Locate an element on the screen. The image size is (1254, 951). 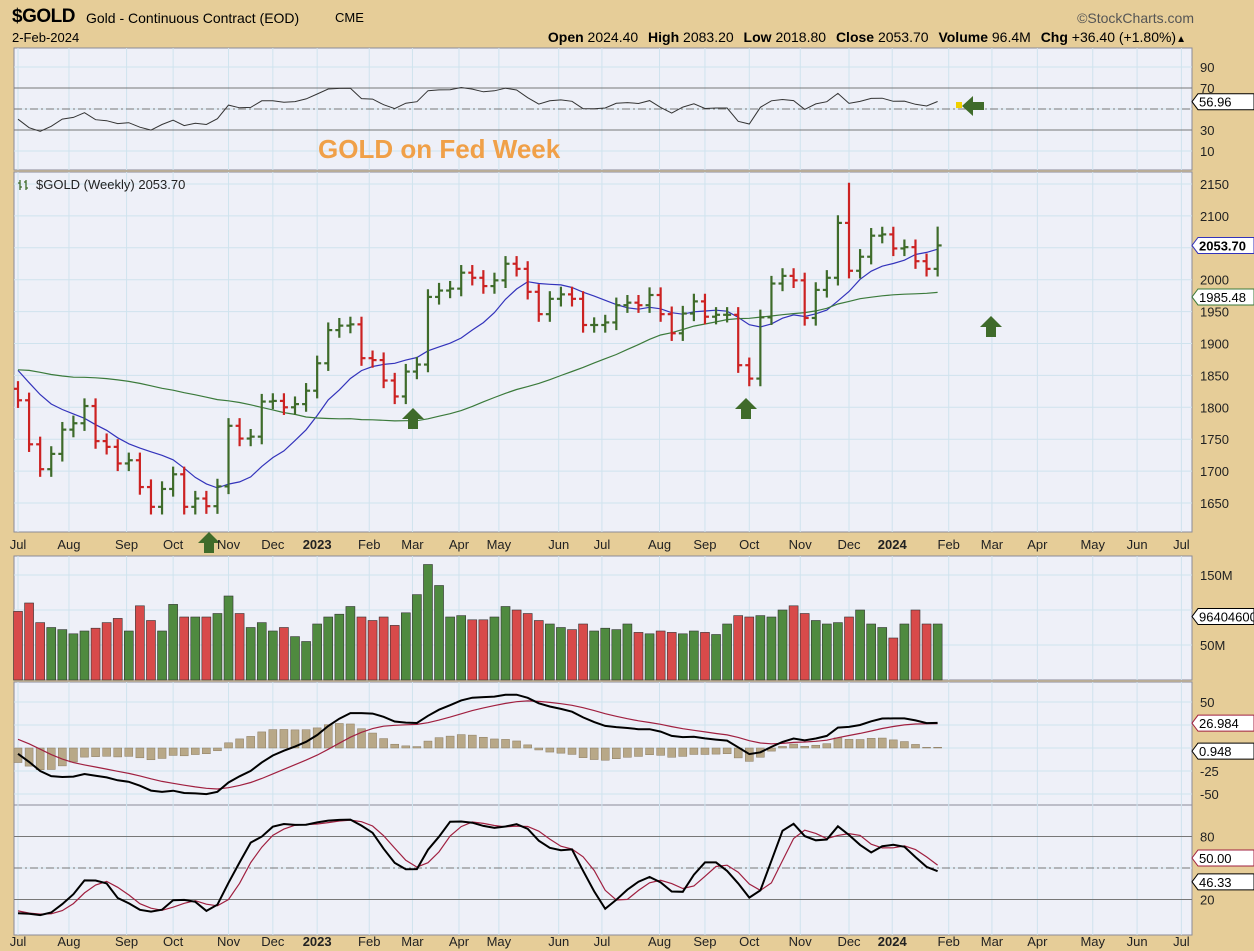
x-axis-label: 2023 is located at coordinates (317, 941).